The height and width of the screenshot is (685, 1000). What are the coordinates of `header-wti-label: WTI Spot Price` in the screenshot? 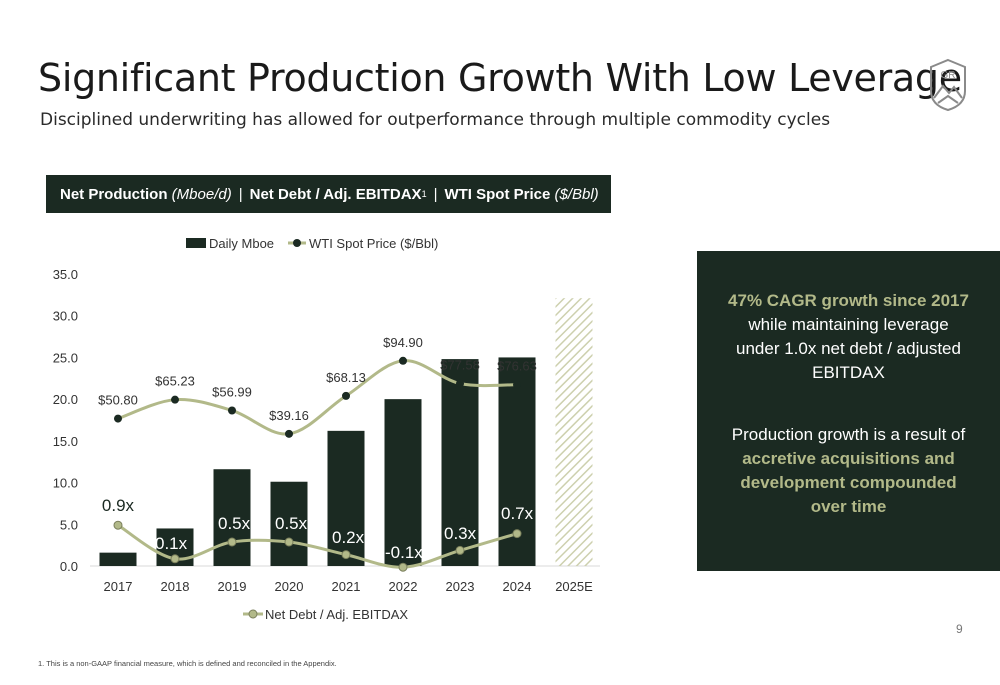 It's located at (497, 194).